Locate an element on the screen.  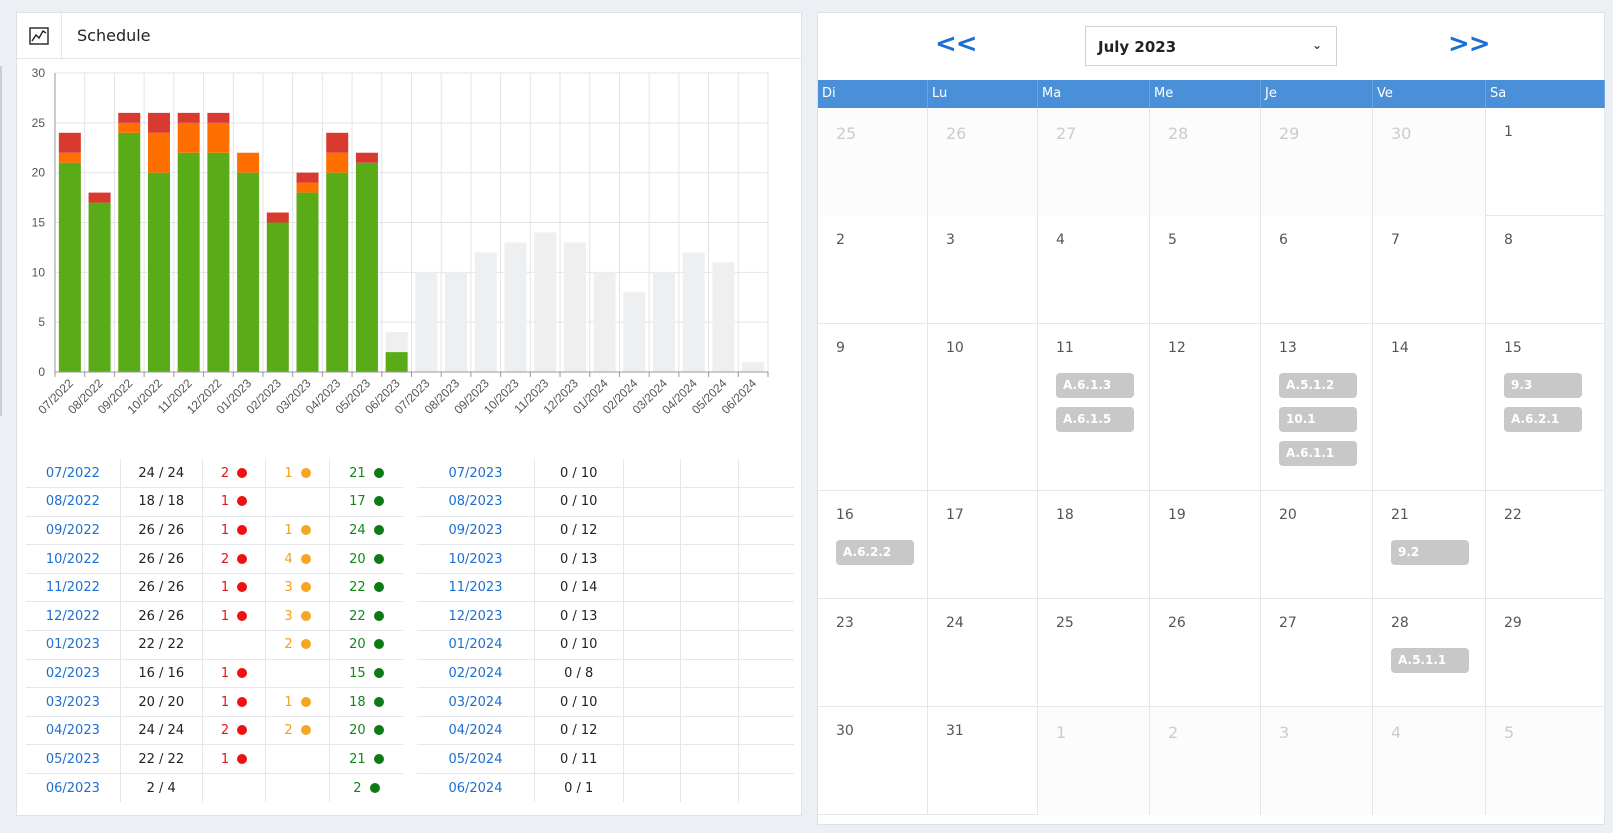
month-link: 01/2024 is located at coordinates (476, 645).